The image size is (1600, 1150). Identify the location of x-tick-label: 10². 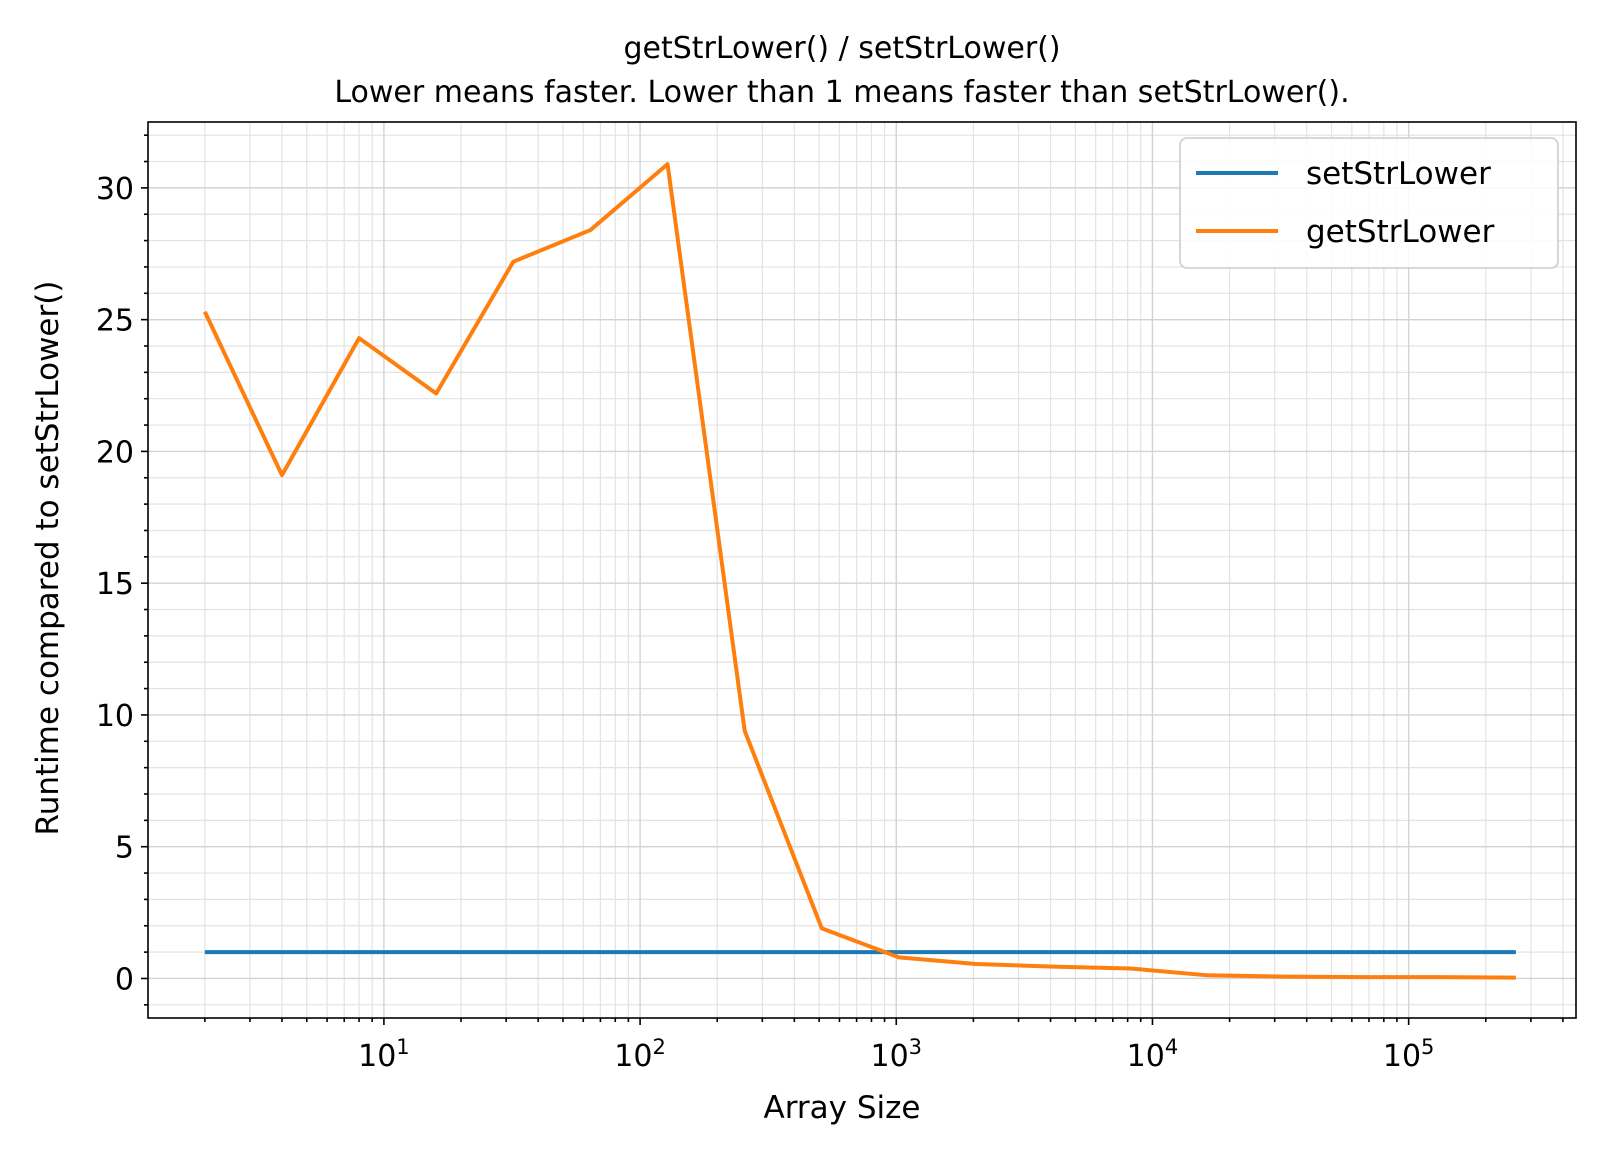
(640, 1054).